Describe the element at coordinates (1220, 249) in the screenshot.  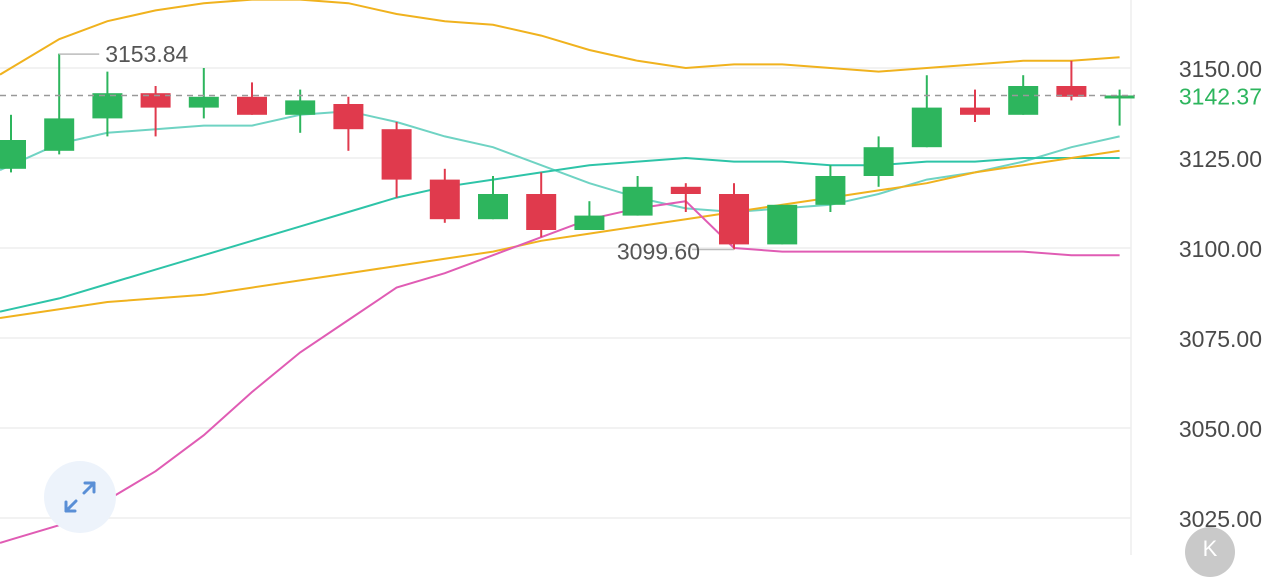
I see `y-tick-label: 3100.00` at that location.